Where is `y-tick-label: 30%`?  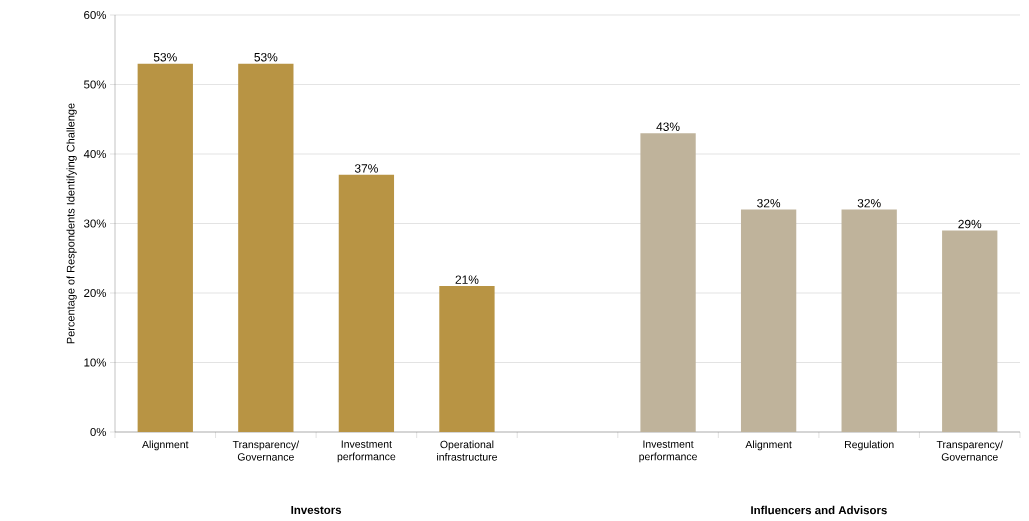
y-tick-label: 30% is located at coordinates (95, 223).